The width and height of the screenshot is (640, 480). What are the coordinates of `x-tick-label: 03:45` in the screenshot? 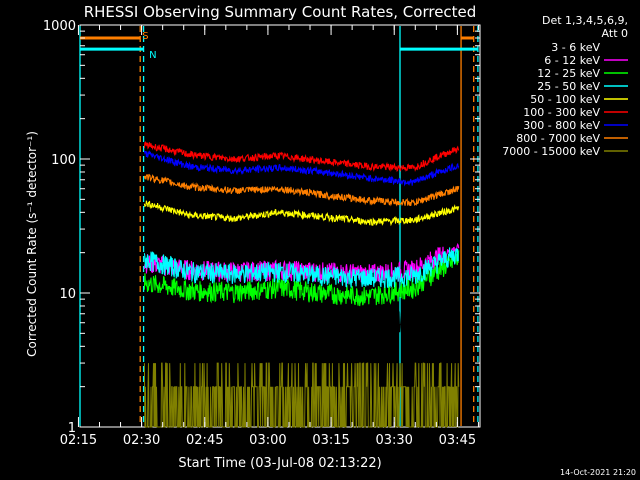 It's located at (457, 440).